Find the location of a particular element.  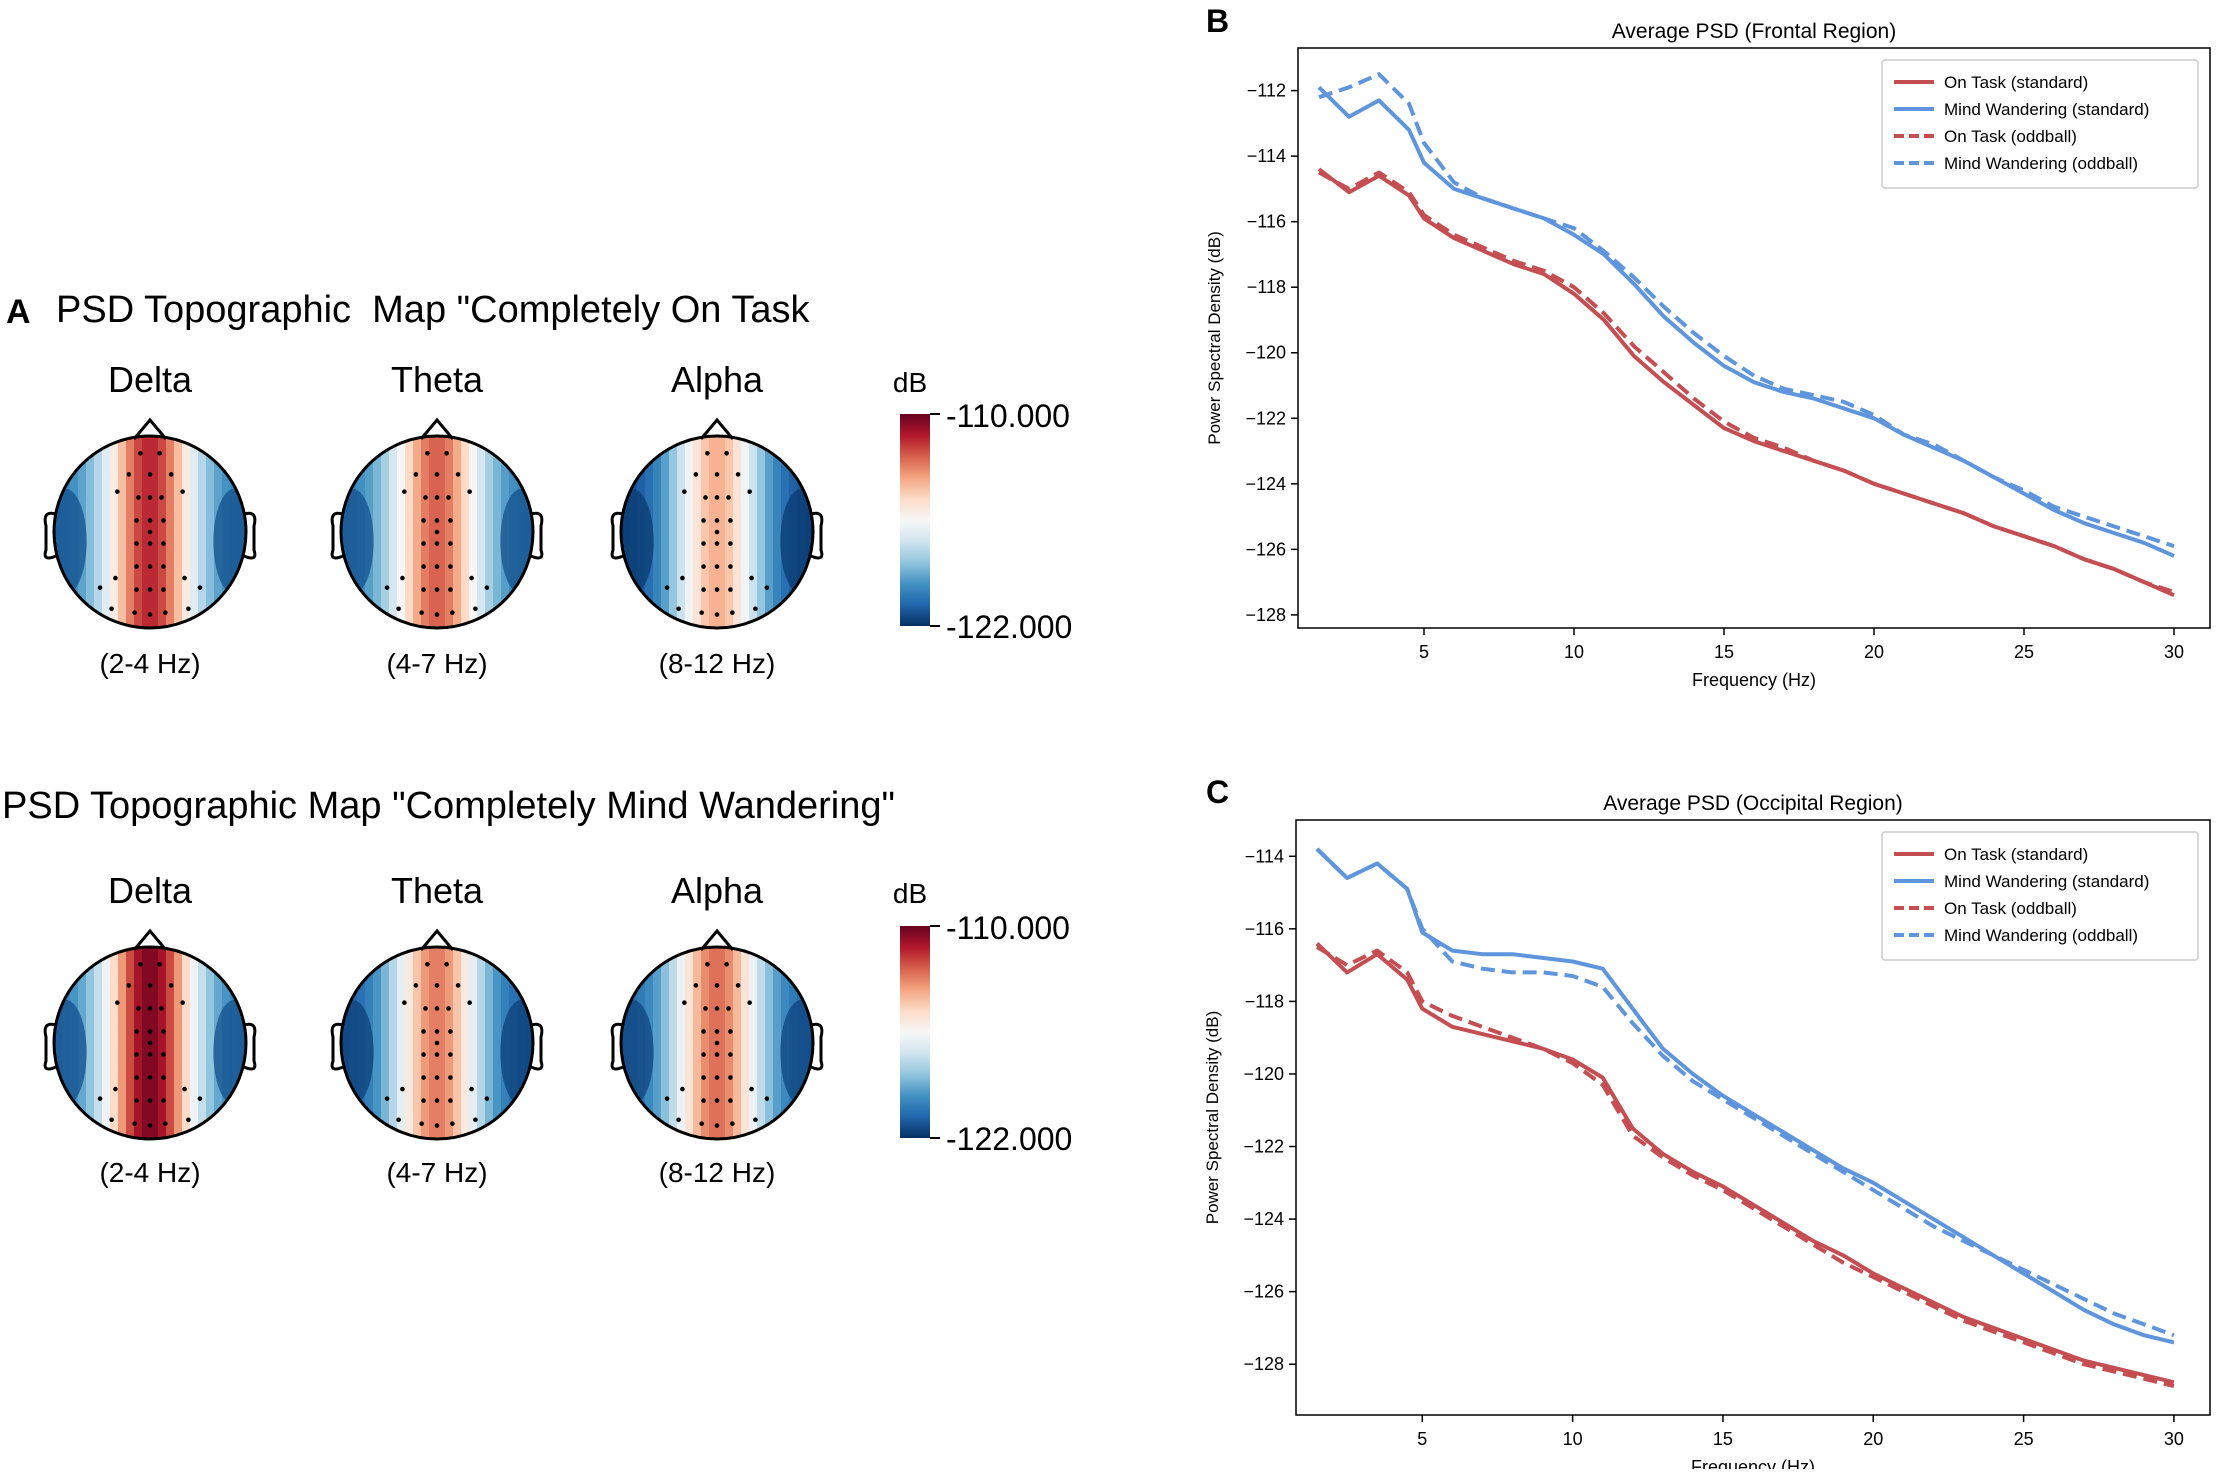

x-tick-label: 25 is located at coordinates (2024, 652).